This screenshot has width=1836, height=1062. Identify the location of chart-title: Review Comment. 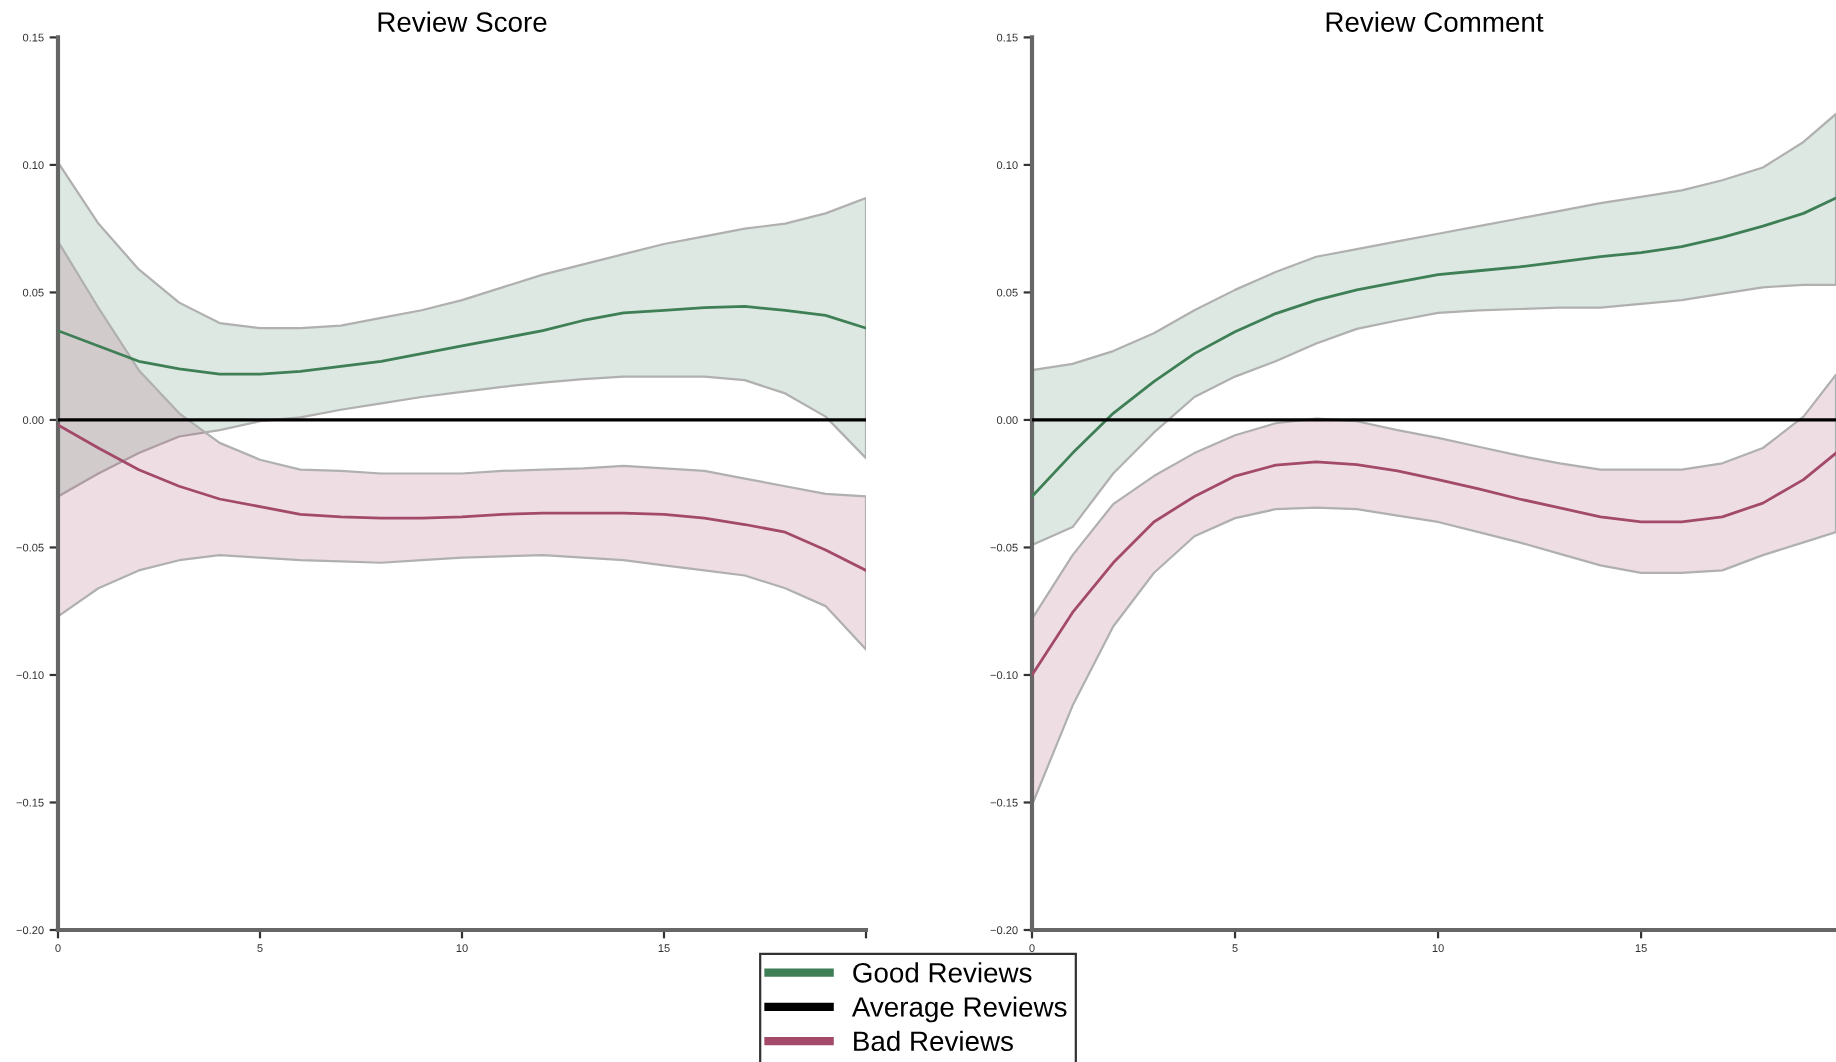
(1435, 21).